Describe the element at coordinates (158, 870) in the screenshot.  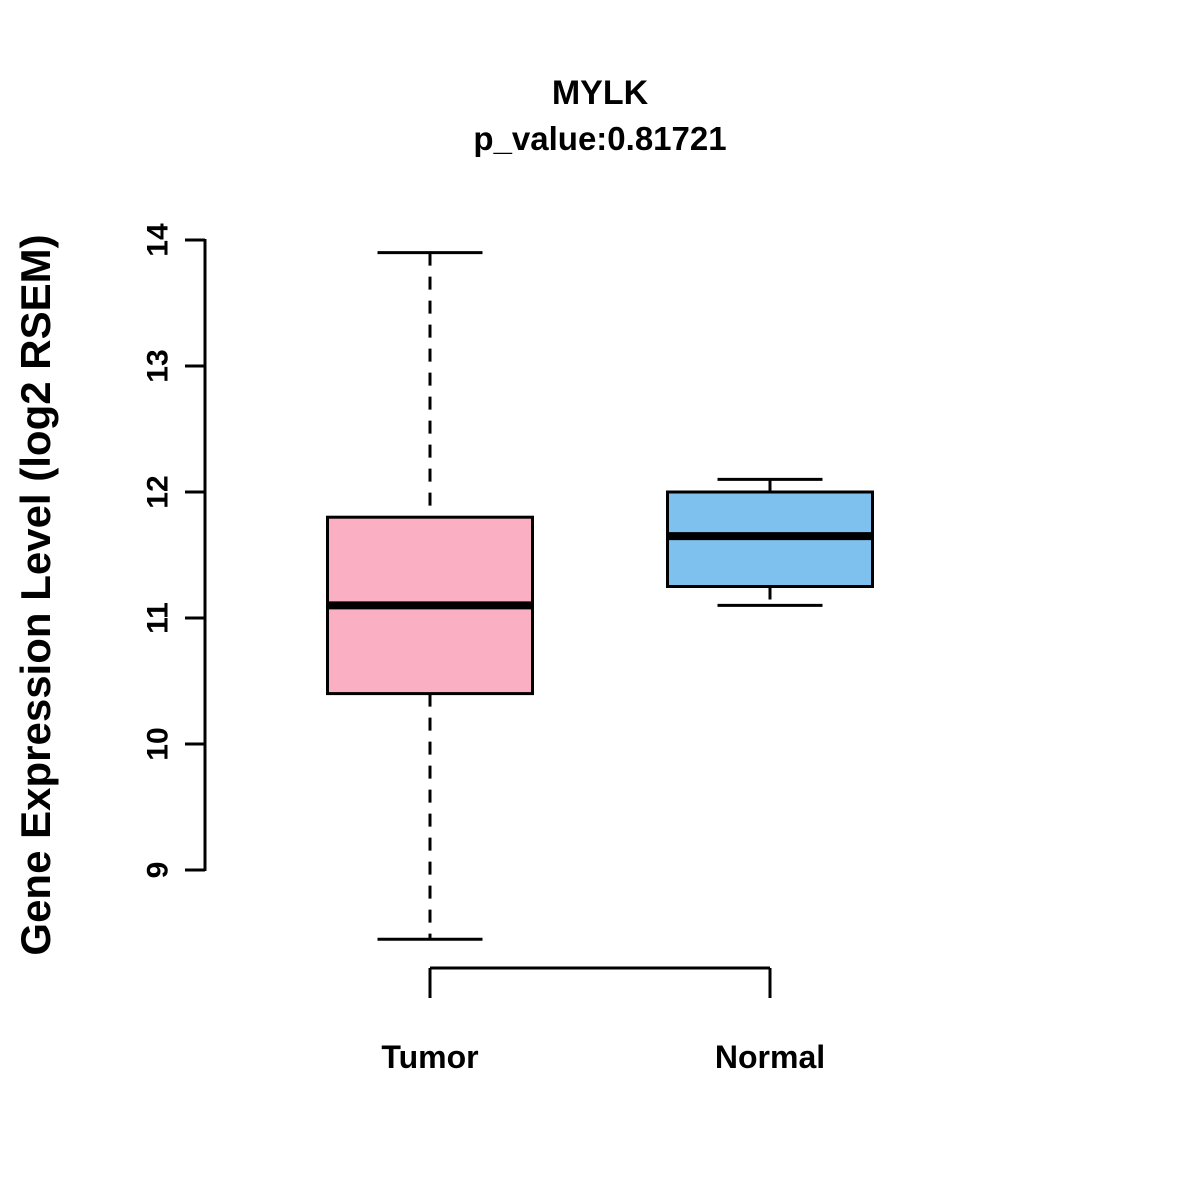
I see `y-tick-label: 9` at that location.